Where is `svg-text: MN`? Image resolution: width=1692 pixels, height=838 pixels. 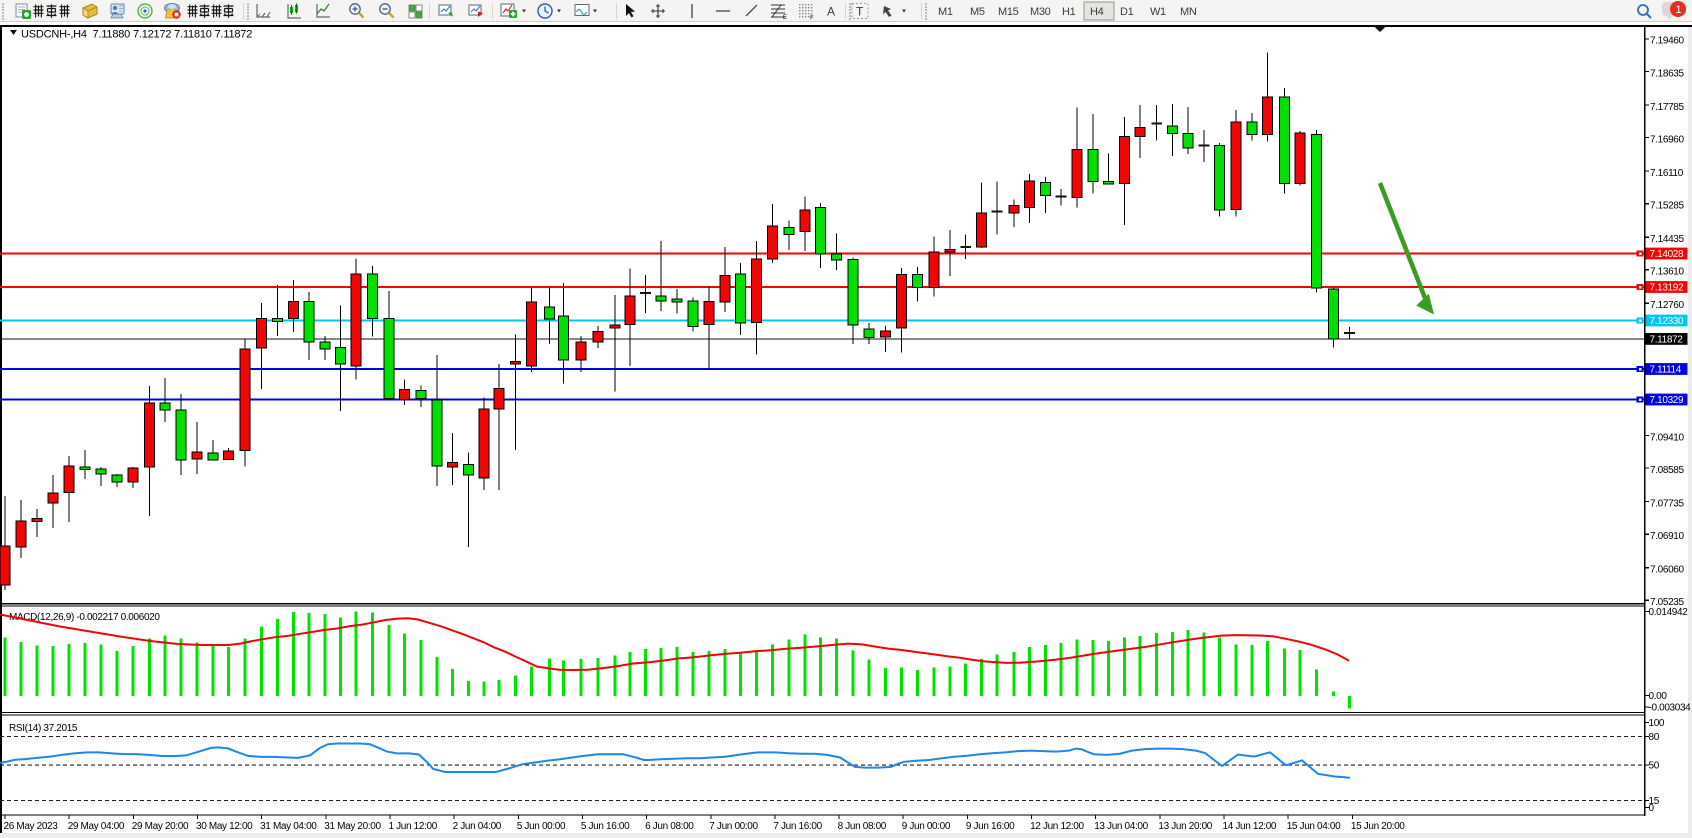 svg-text: MN is located at coordinates (1188, 12).